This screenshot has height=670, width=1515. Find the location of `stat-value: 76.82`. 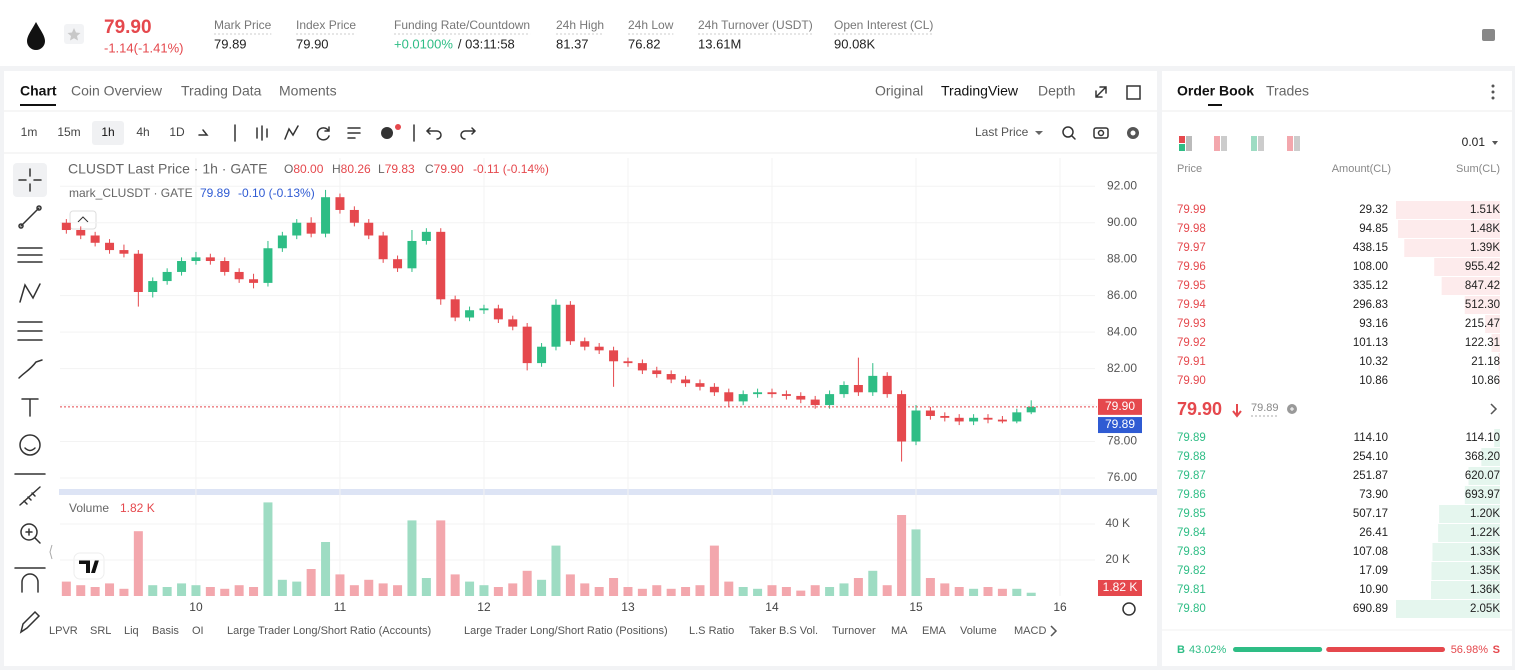

stat-value: 76.82 is located at coordinates (644, 43).